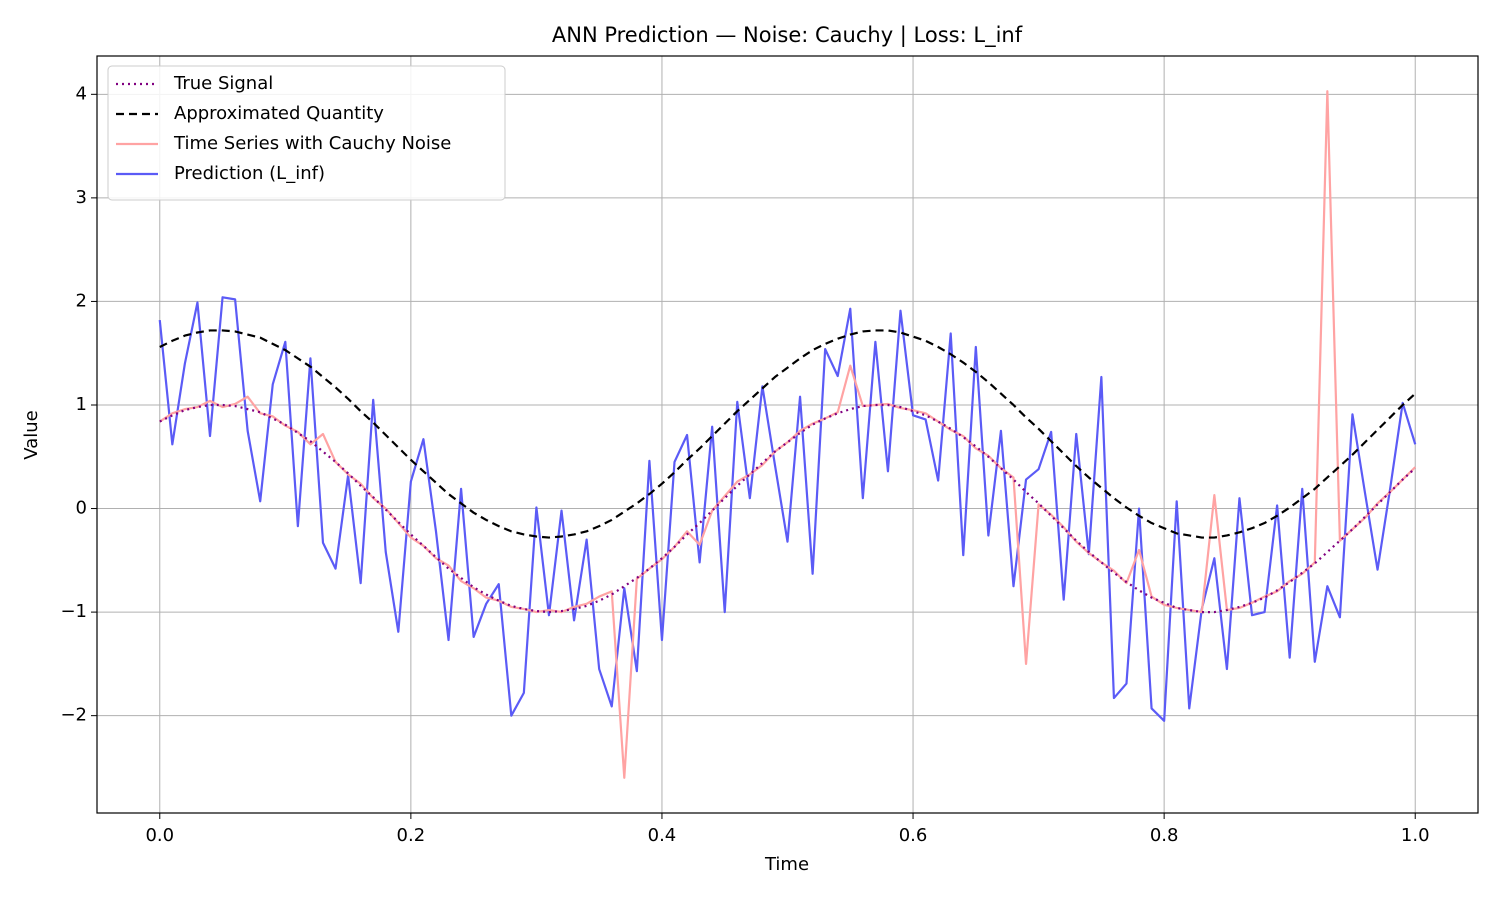  What do you see at coordinates (279, 113) in the screenshot?
I see `legend-label: Approximated Quantity` at bounding box center [279, 113].